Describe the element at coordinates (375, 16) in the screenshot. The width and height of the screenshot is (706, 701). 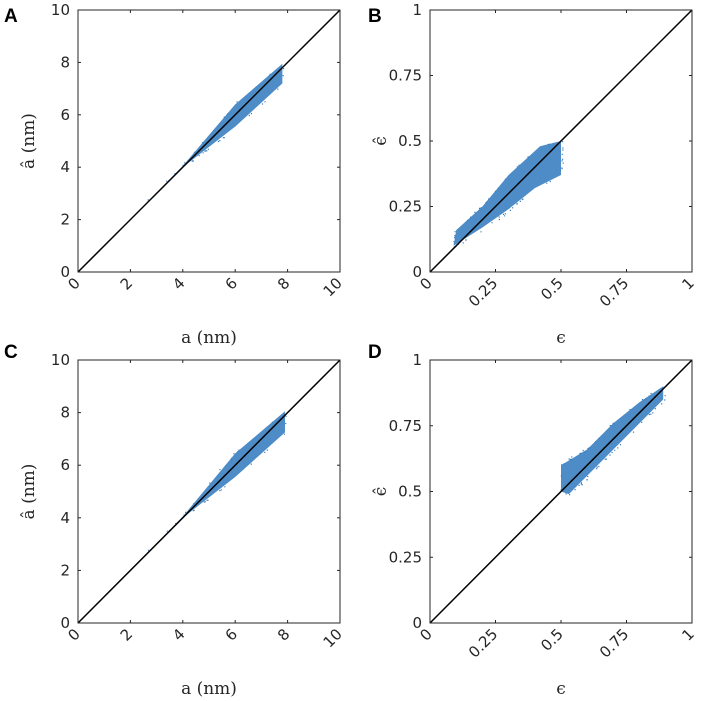
I see `panel-label: B` at that location.